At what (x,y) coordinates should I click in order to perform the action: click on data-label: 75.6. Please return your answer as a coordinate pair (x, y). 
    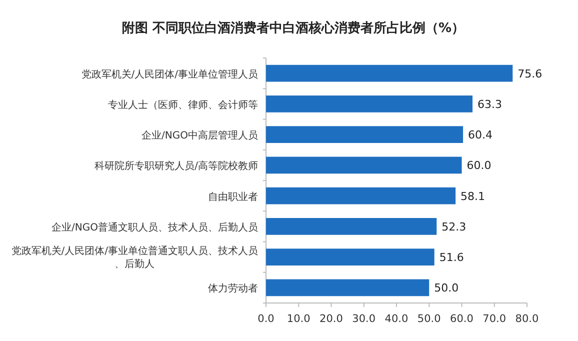
    Looking at the image, I should click on (530, 73).